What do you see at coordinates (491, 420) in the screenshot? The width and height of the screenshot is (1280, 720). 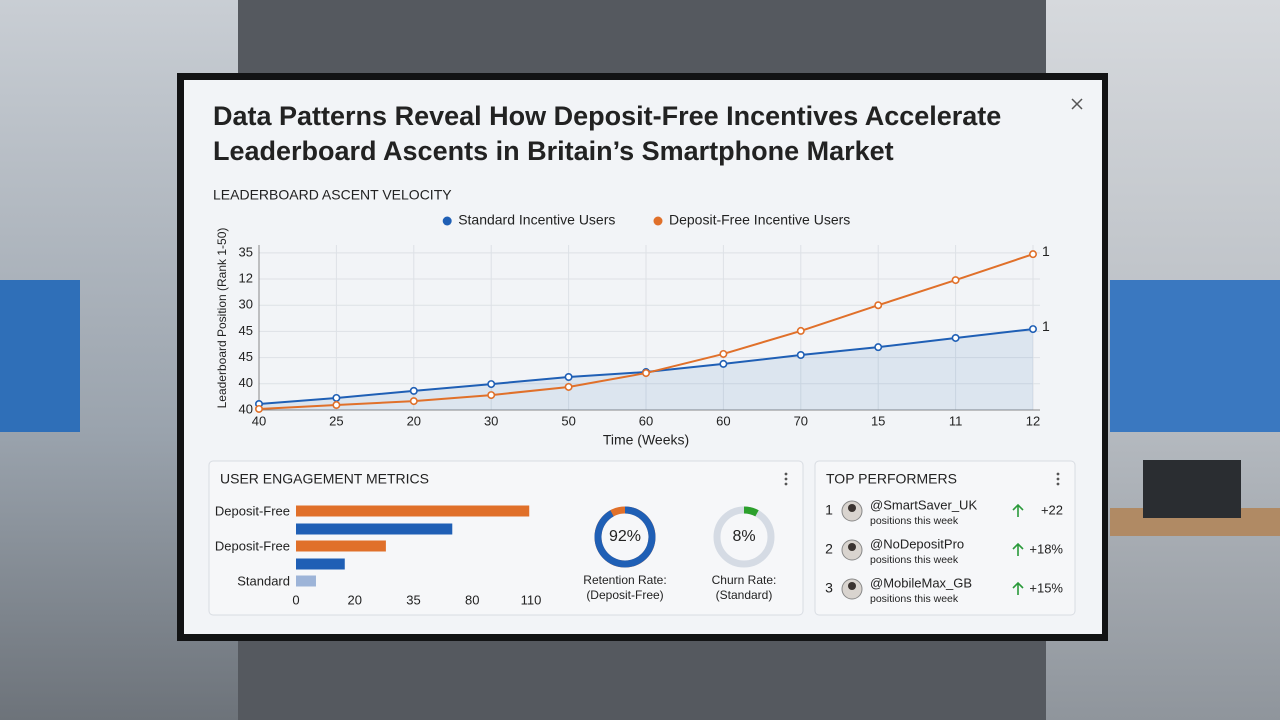 I see `x-tick-label: 30` at bounding box center [491, 420].